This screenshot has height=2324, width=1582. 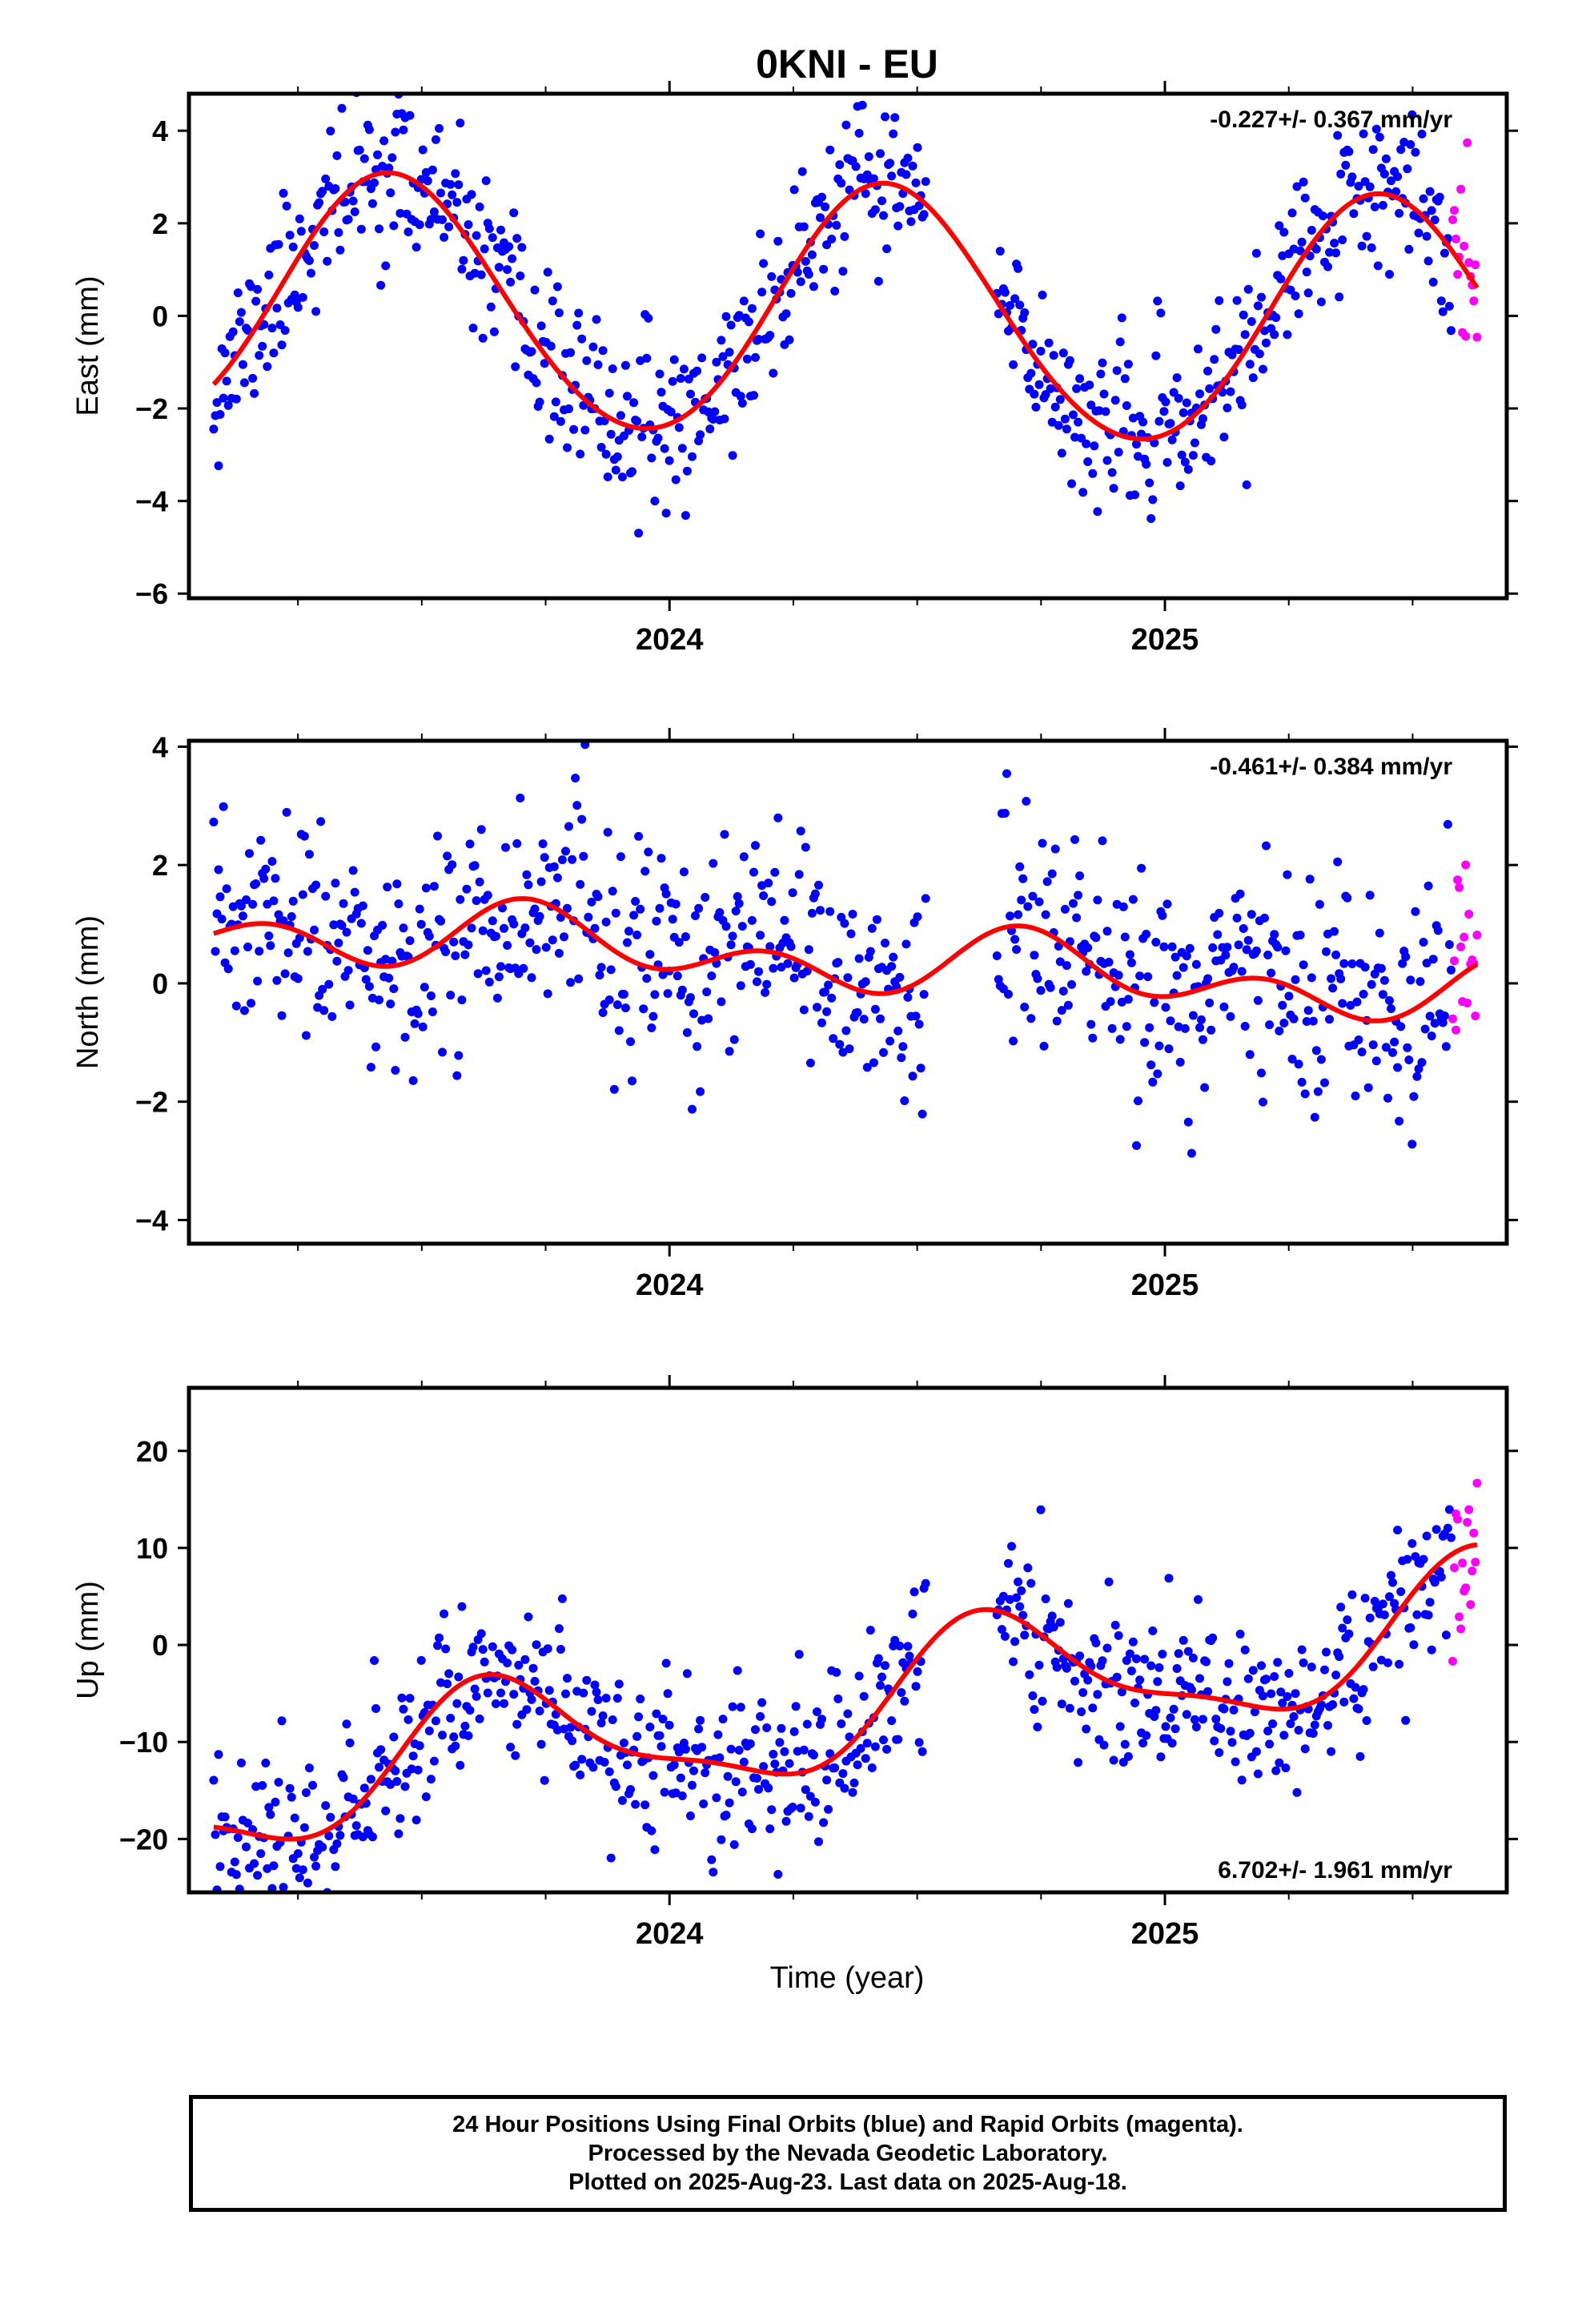 I want to click on x-tick-label: 2024, so click(x=670, y=1934).